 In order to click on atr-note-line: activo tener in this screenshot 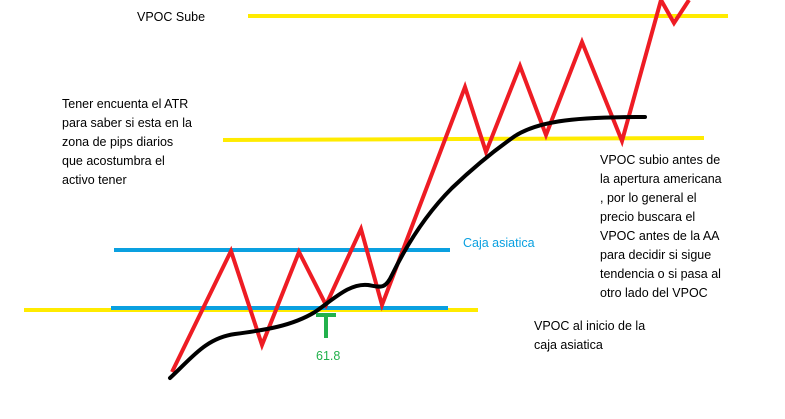, I will do `click(94, 180)`.